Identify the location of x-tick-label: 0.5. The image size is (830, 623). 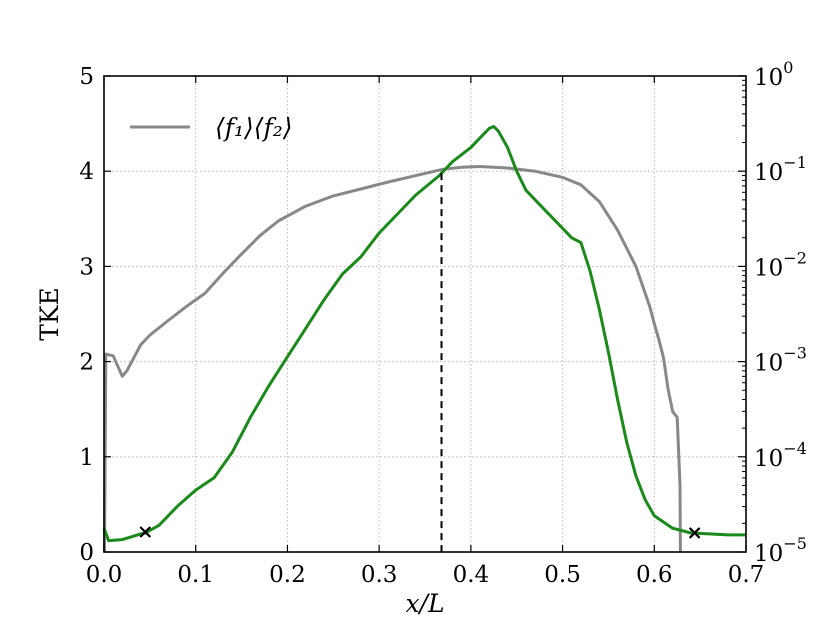
(562, 575).